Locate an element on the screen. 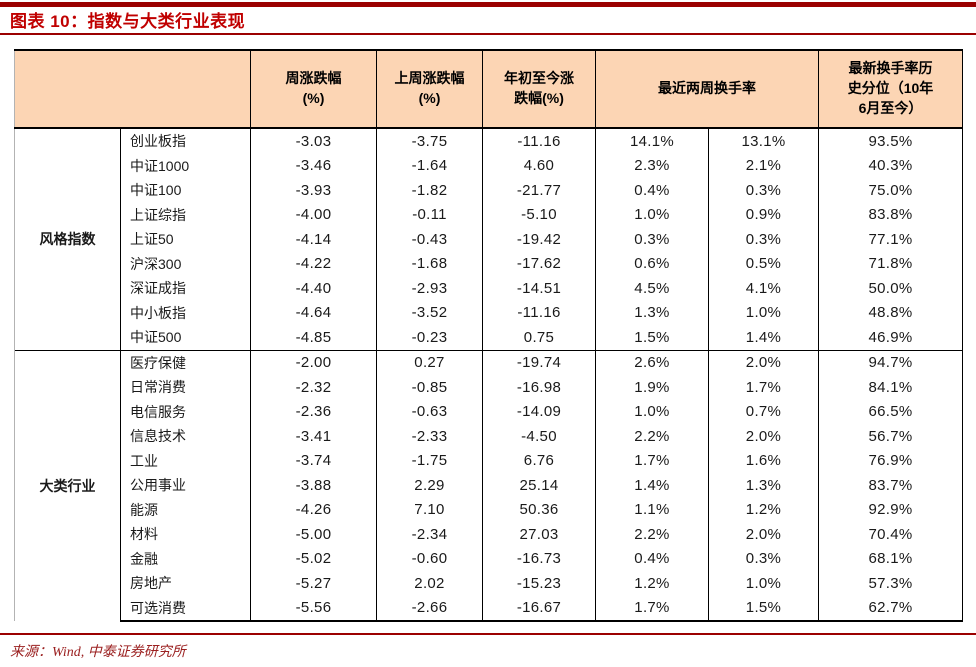  ytd-change-cell: -4.50 is located at coordinates (539, 436).